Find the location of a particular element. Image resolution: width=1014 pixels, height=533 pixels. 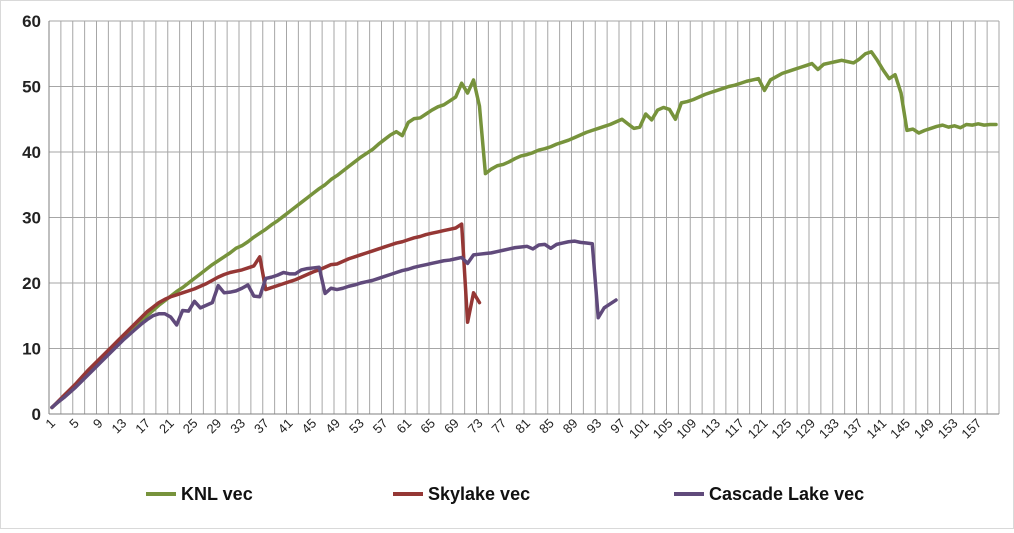

x-tick-label: 57 is located at coordinates (380, 426).